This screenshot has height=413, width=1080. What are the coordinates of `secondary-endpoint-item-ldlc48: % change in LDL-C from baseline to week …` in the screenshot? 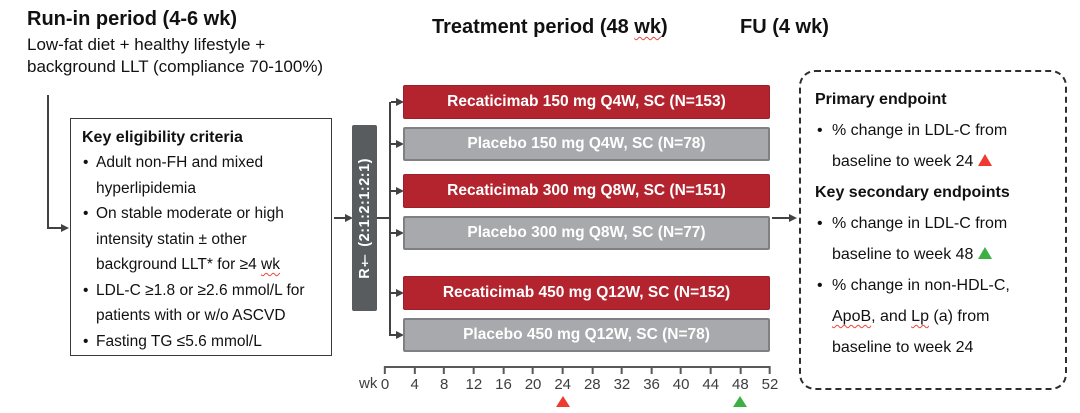 It's located at (933, 239).